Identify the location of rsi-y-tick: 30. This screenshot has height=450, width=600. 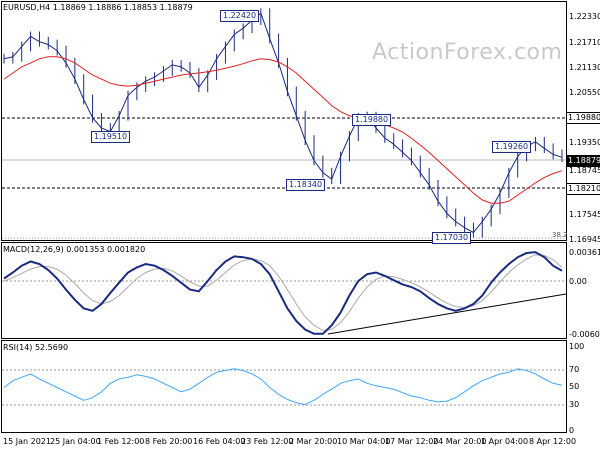
(574, 404).